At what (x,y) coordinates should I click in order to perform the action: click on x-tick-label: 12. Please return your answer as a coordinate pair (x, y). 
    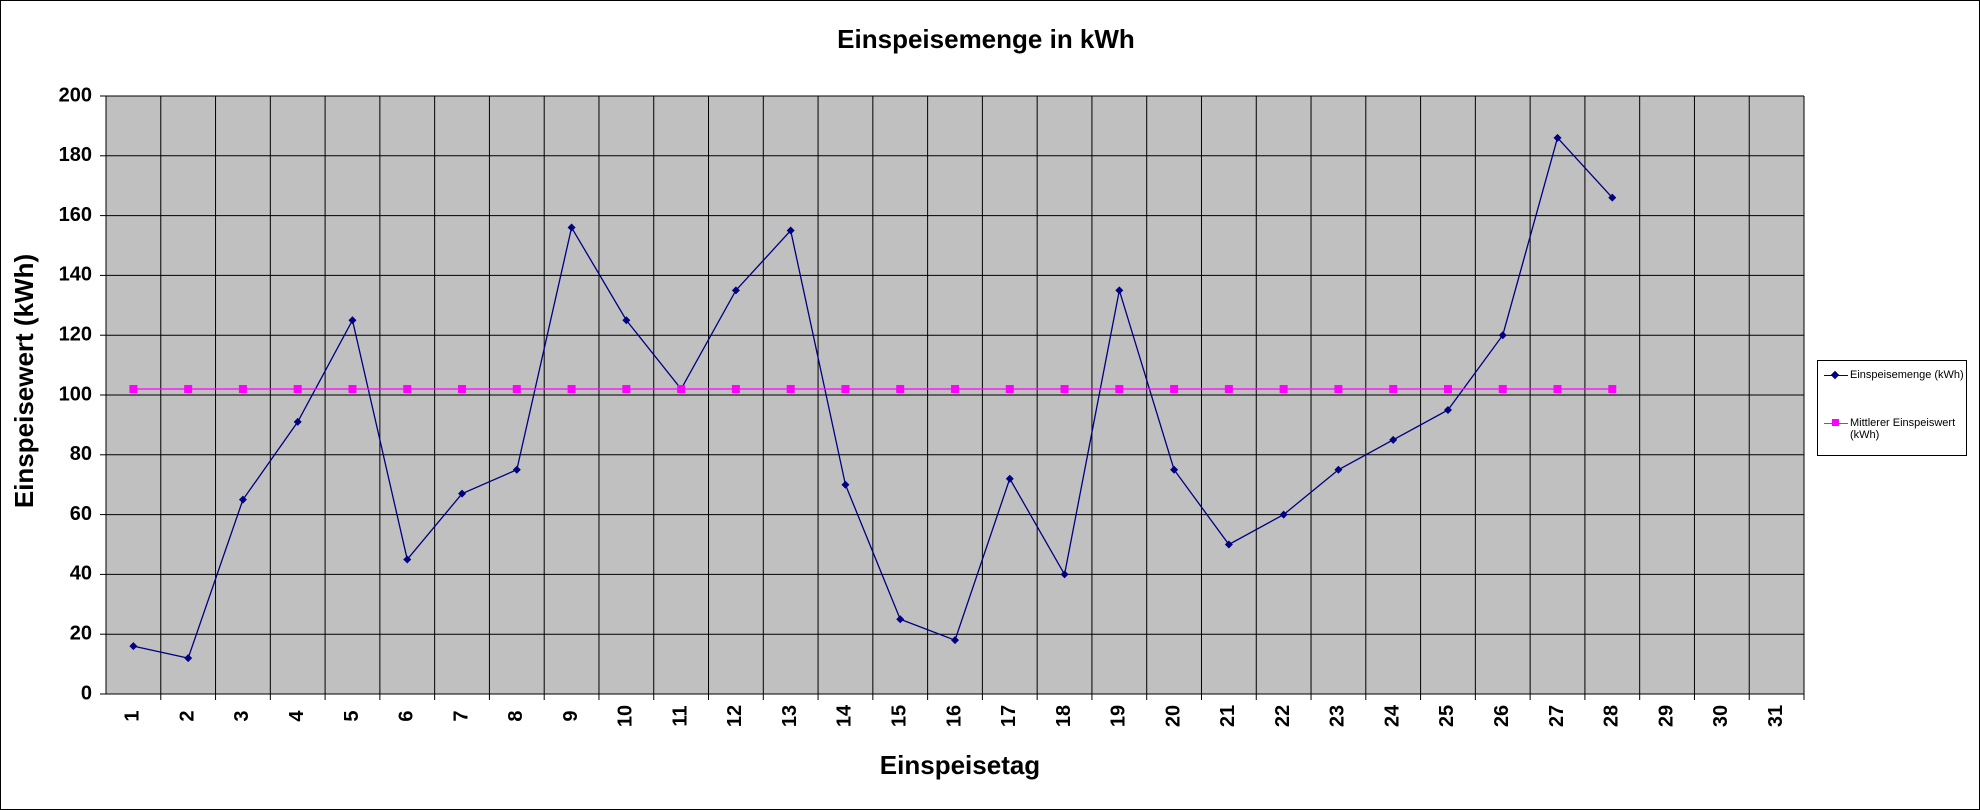
    Looking at the image, I should click on (735, 716).